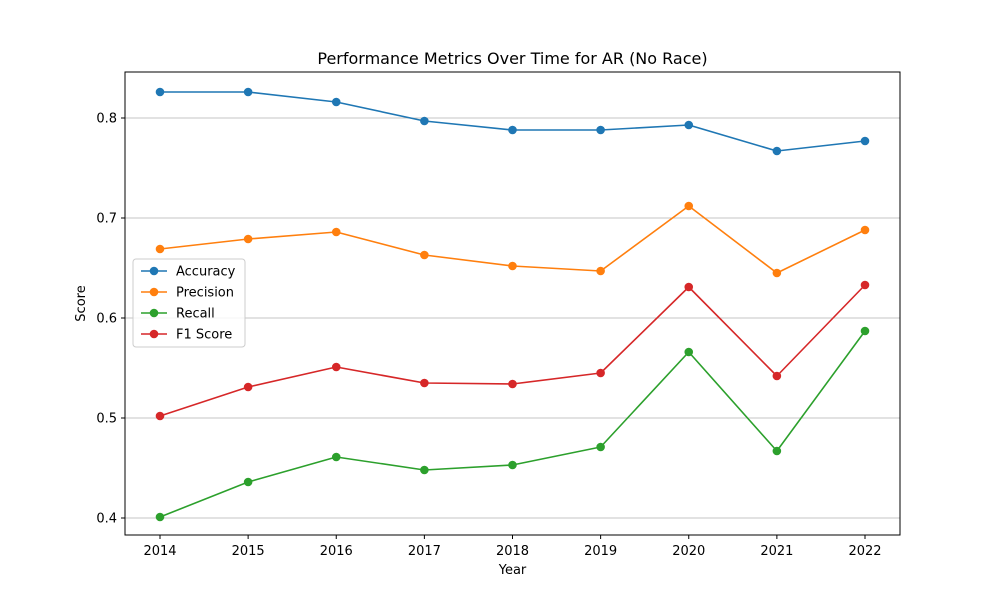  Describe the element at coordinates (336, 551) in the screenshot. I see `x-tick-label: 2016` at that location.